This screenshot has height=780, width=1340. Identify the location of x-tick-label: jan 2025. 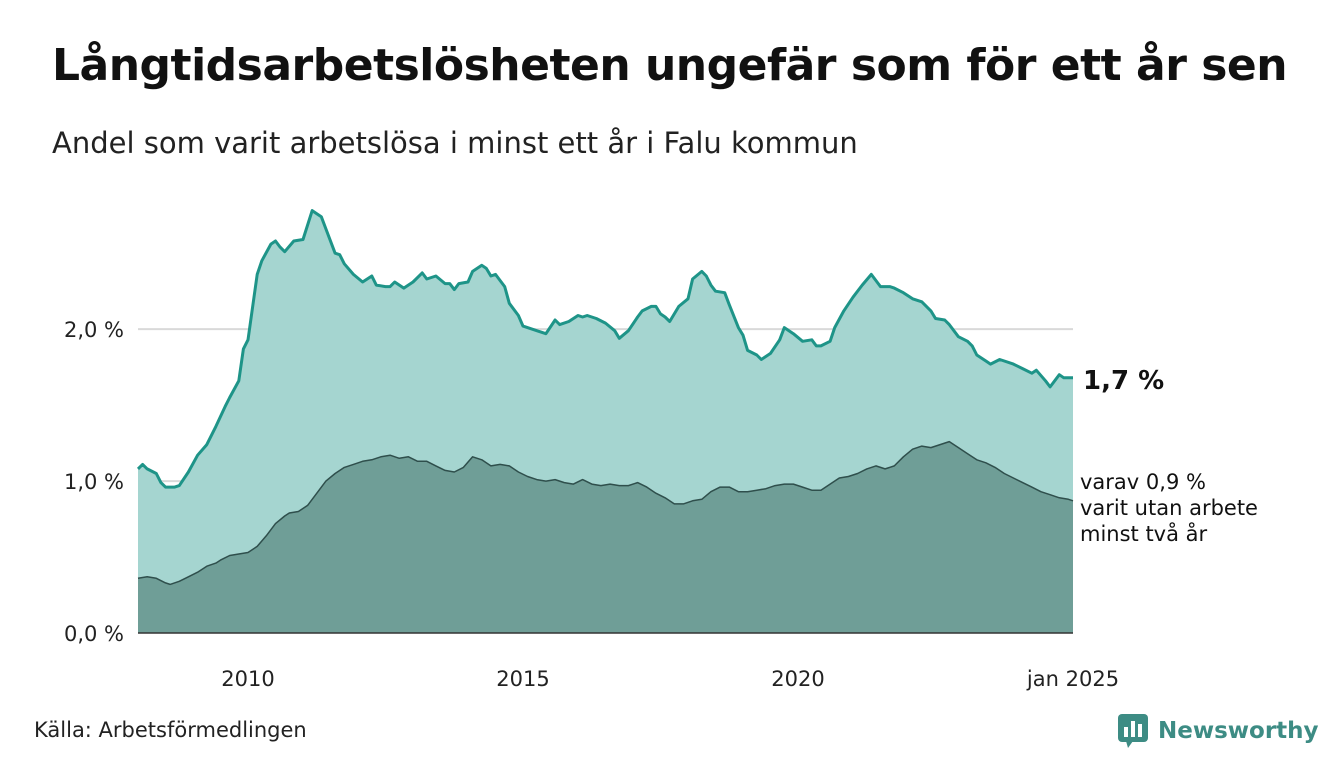
(1072, 679).